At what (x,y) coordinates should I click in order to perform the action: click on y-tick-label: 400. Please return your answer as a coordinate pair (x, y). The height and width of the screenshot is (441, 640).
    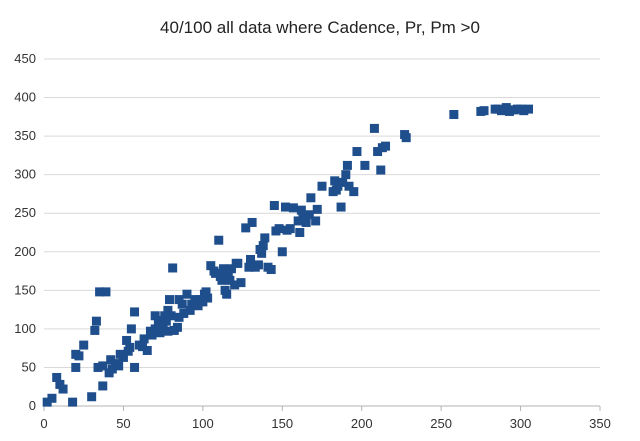
    Looking at the image, I should click on (25, 97).